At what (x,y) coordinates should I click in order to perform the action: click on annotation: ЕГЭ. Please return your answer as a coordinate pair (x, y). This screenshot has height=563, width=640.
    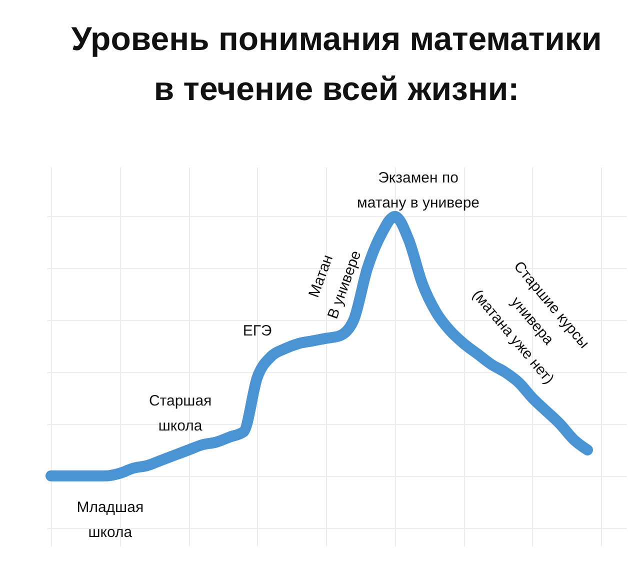
    Looking at the image, I should click on (257, 331).